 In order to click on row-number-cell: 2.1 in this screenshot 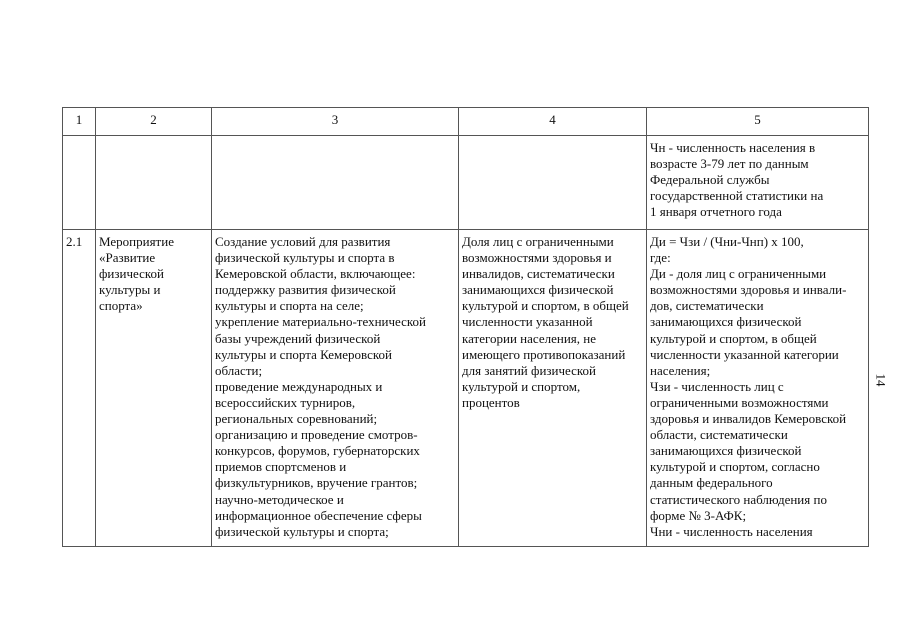, I will do `click(79, 388)`.